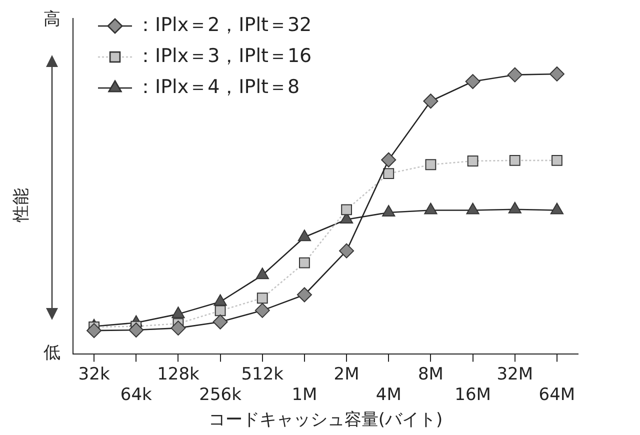 The height and width of the screenshot is (435, 640). I want to click on legend-label: ：IPlx＝3，IPlt＝16, so click(224, 55).